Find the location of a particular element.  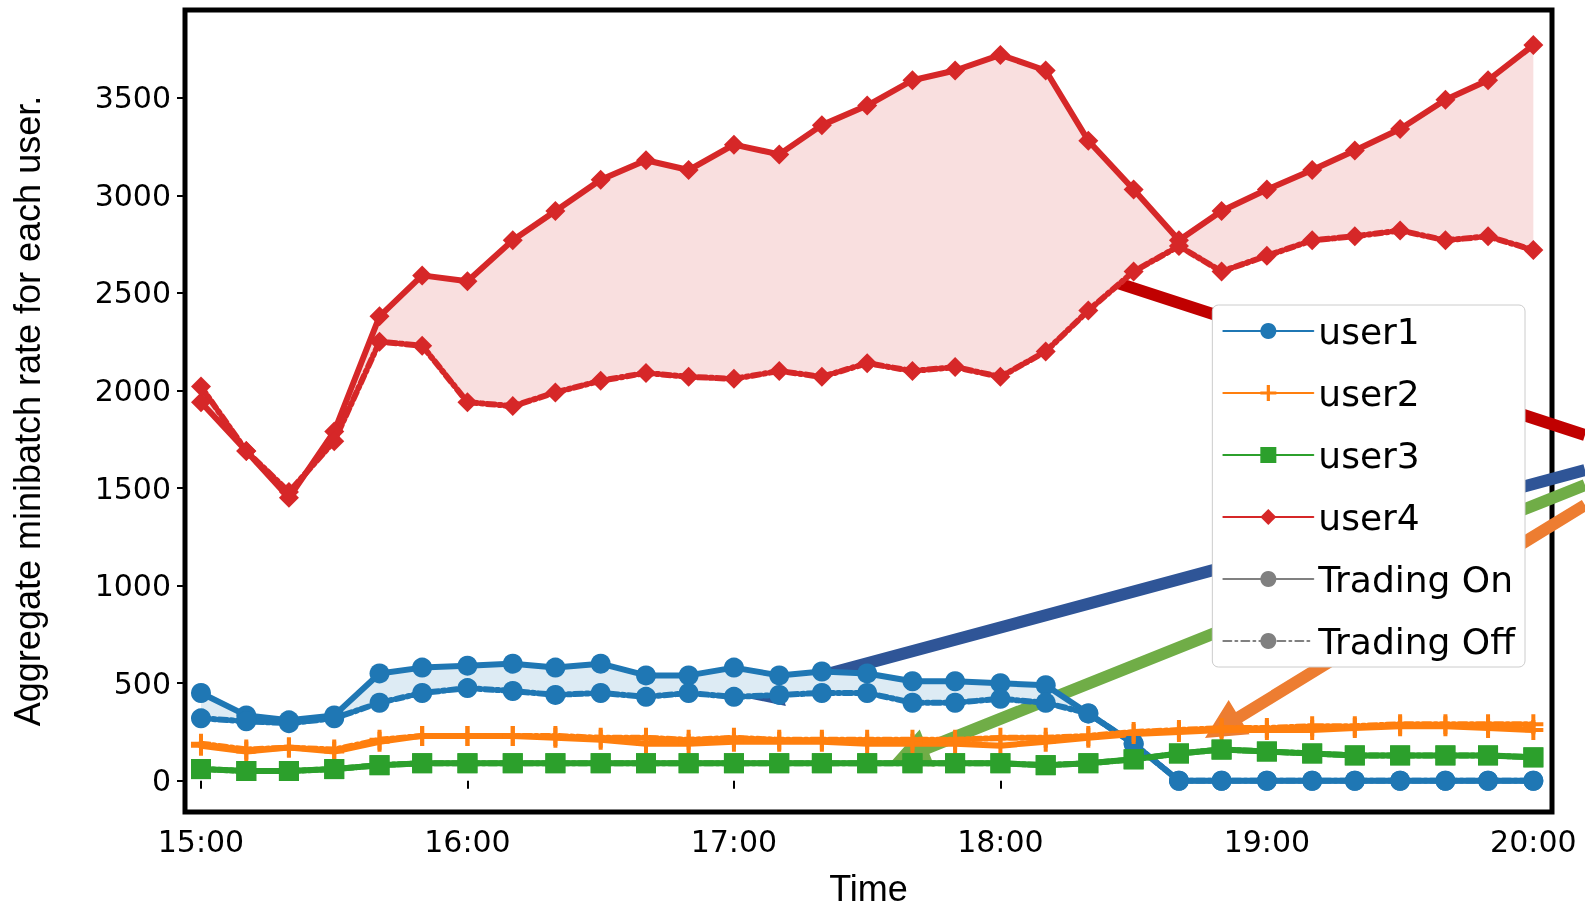

y-tick-label: 1000 is located at coordinates (132, 586).